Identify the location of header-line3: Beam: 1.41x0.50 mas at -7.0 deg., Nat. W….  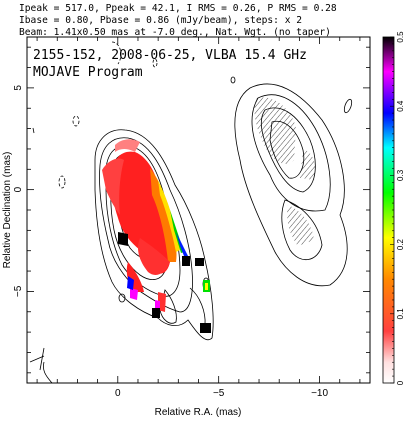
(175, 32).